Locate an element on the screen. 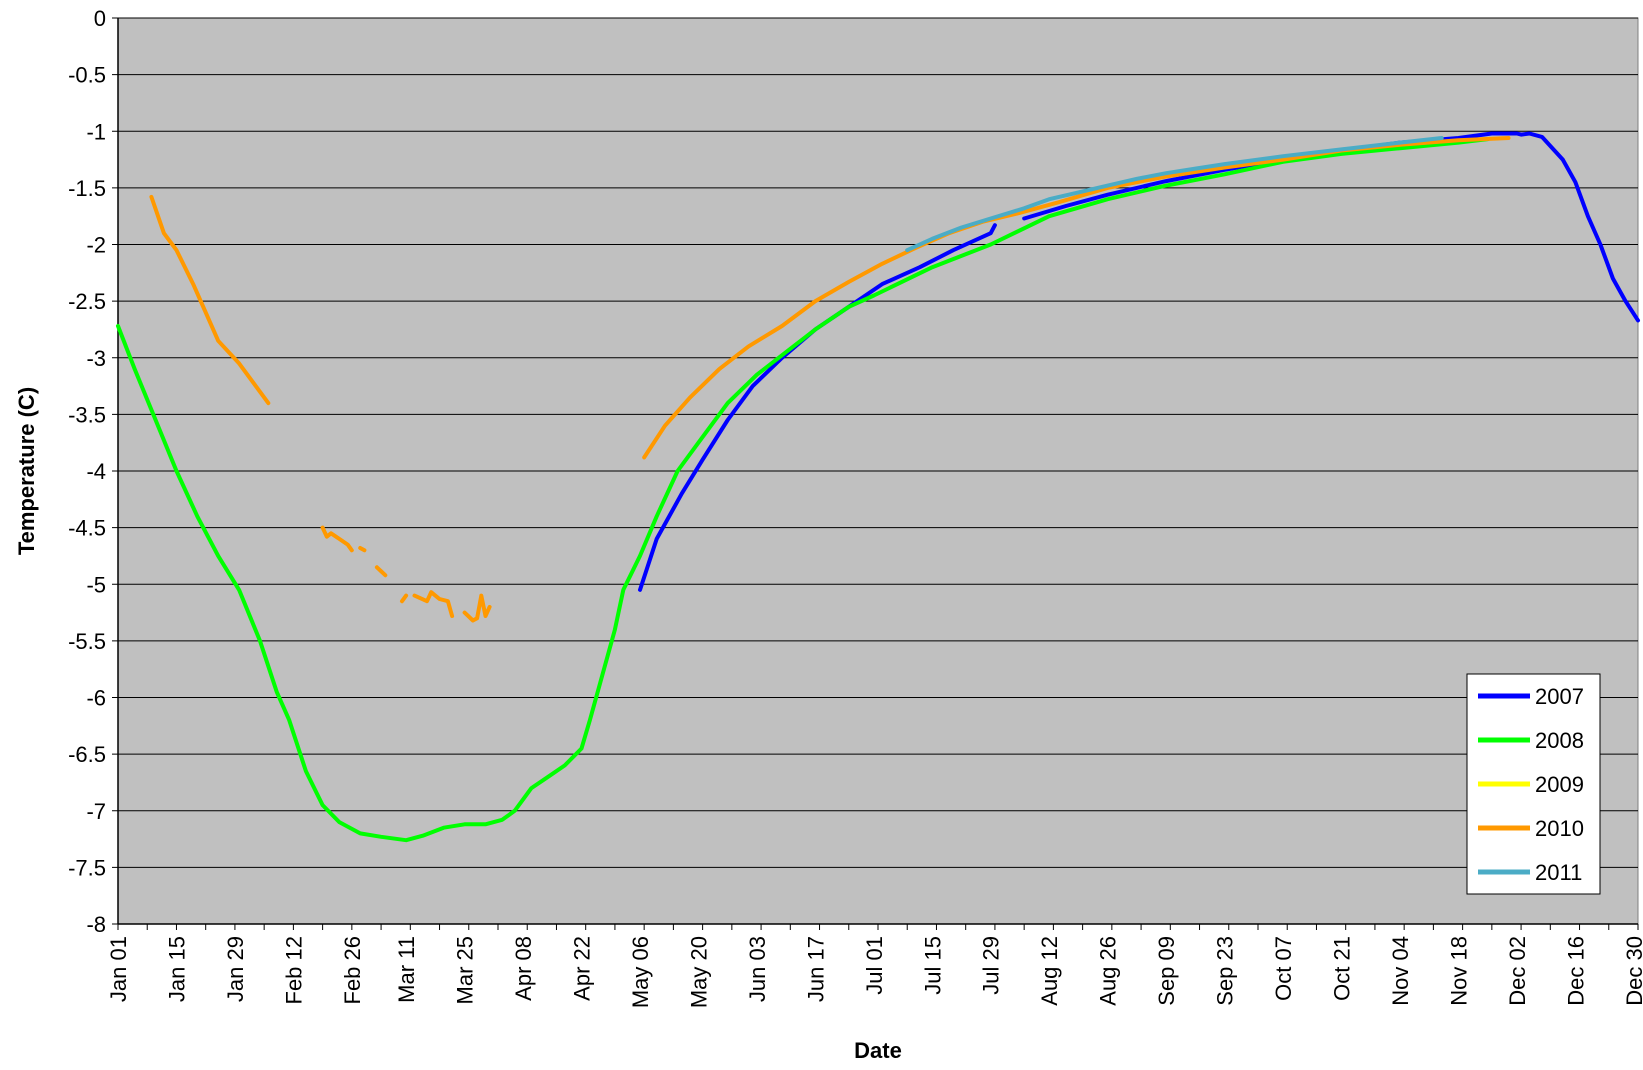 The height and width of the screenshot is (1070, 1643). y-tick-label: -5.5 is located at coordinates (87, 641).